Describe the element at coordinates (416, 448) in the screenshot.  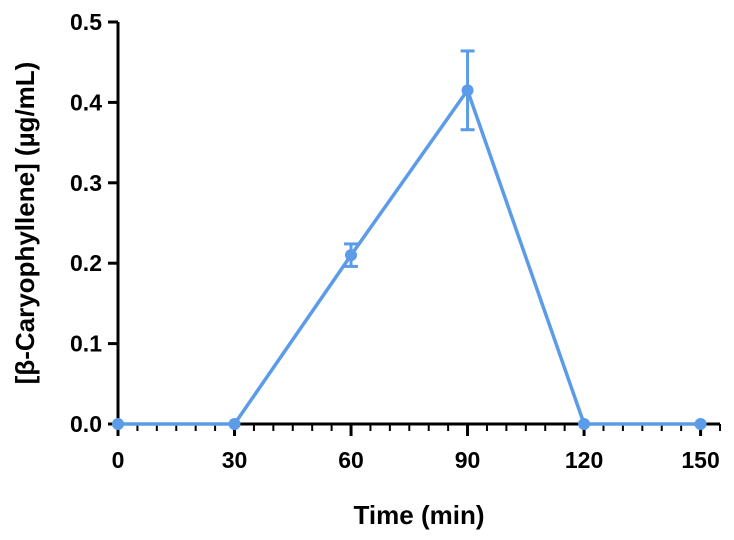
I see `x-axis-ticks: 0 30 60 90 120 150` at that location.